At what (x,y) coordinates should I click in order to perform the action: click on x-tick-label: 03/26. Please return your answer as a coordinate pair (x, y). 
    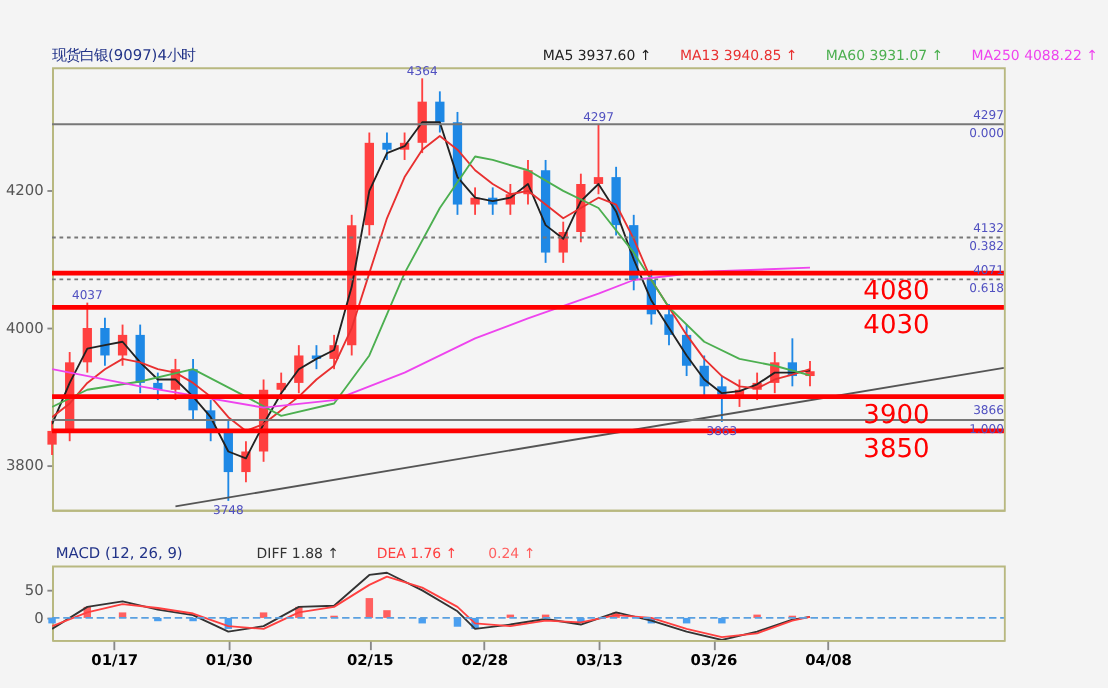
    Looking at the image, I should click on (714, 660).